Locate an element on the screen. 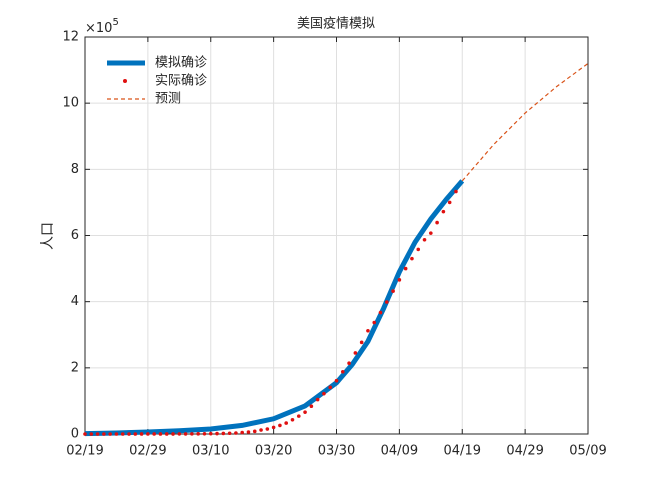  y-tick-label: 12 is located at coordinates (70, 37).